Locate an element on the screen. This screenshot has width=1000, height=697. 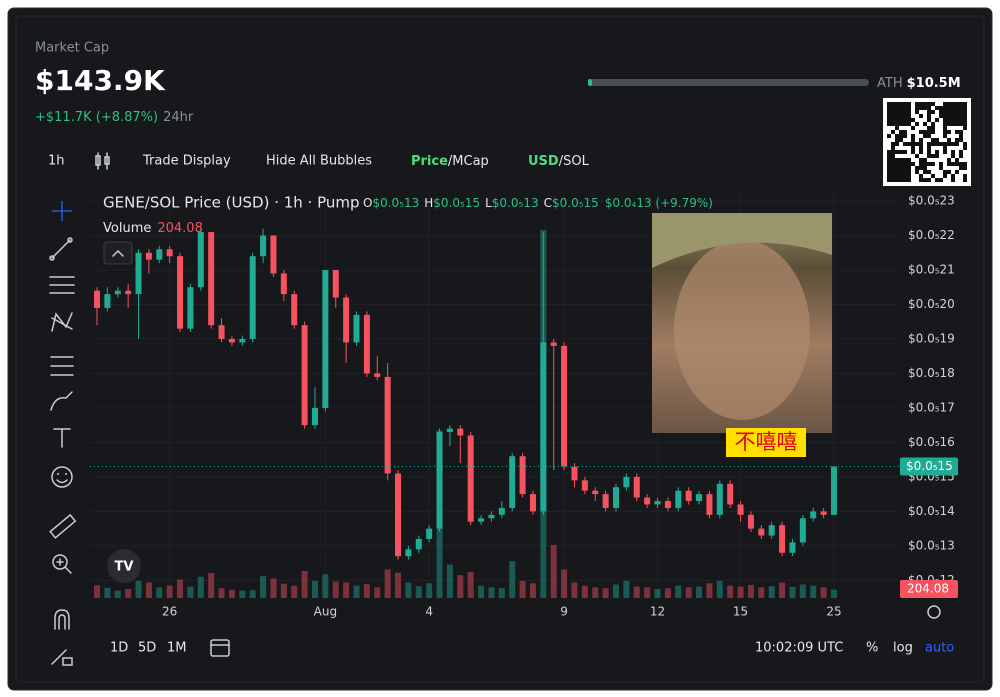
market-cap-label: Market Cap is located at coordinates (72, 48).